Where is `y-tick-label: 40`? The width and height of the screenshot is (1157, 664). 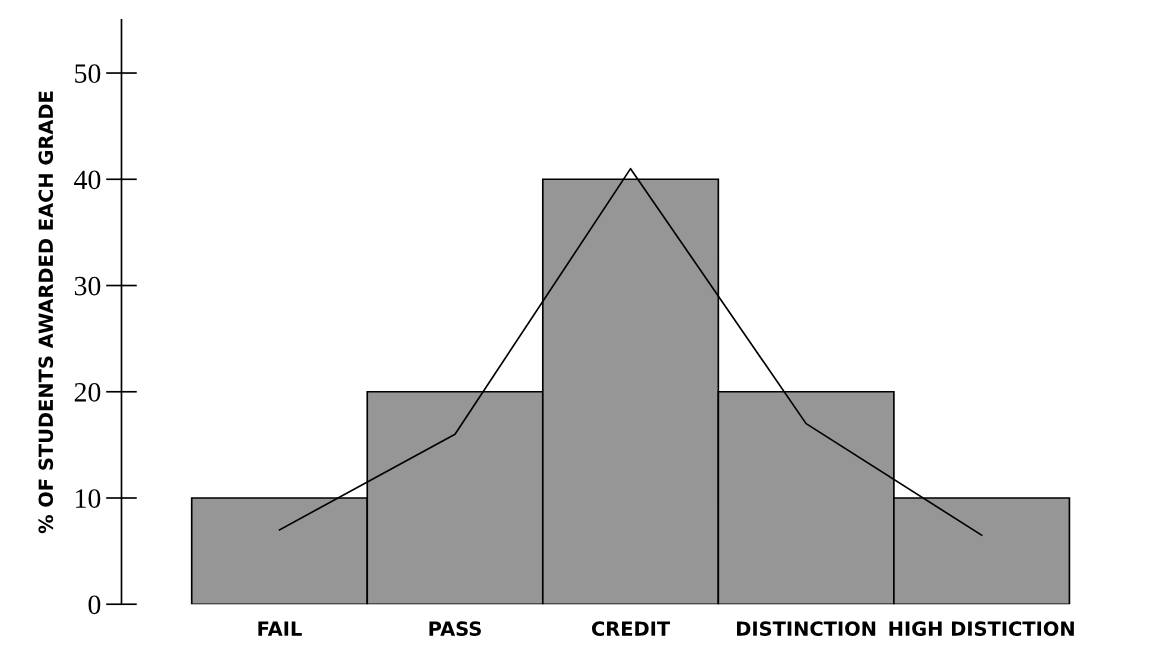
y-tick-label: 40 is located at coordinates (87, 180).